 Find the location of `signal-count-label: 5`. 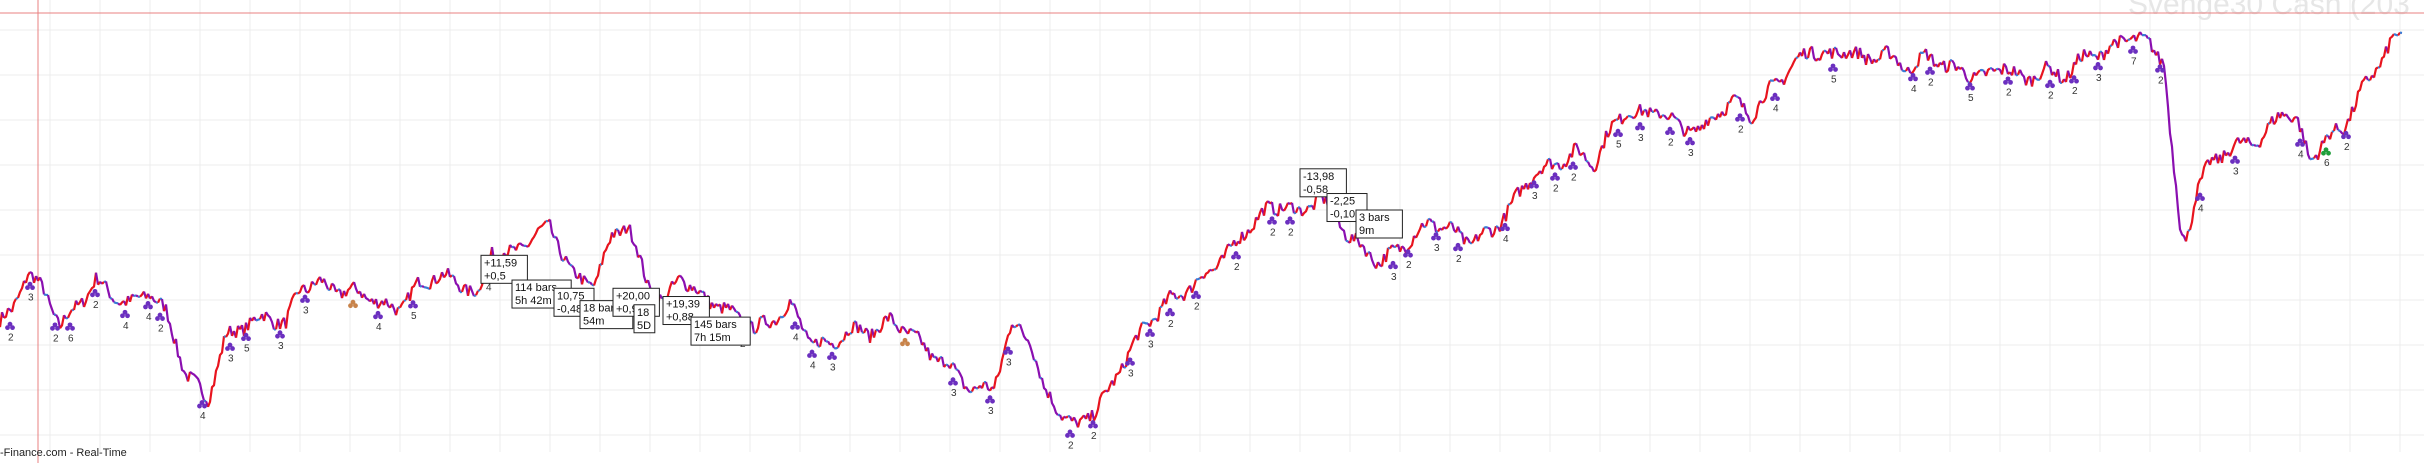

signal-count-label: 5 is located at coordinates (1971, 98).